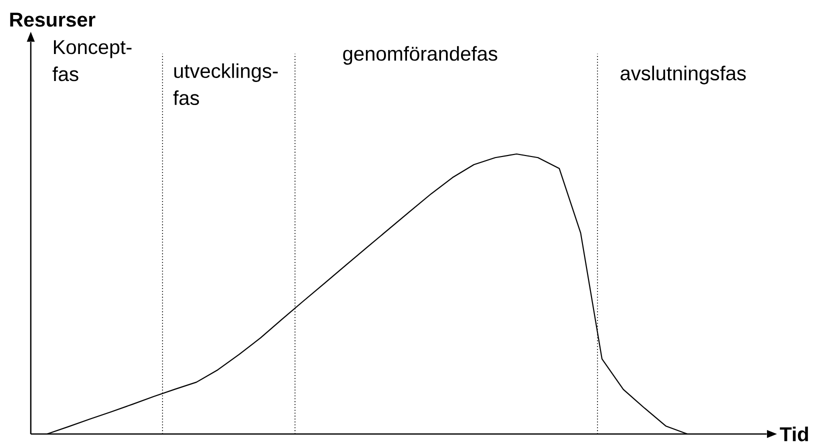 Image resolution: width=828 pixels, height=444 pixels. Describe the element at coordinates (420, 55) in the screenshot. I see `text: genomförandefas` at that location.